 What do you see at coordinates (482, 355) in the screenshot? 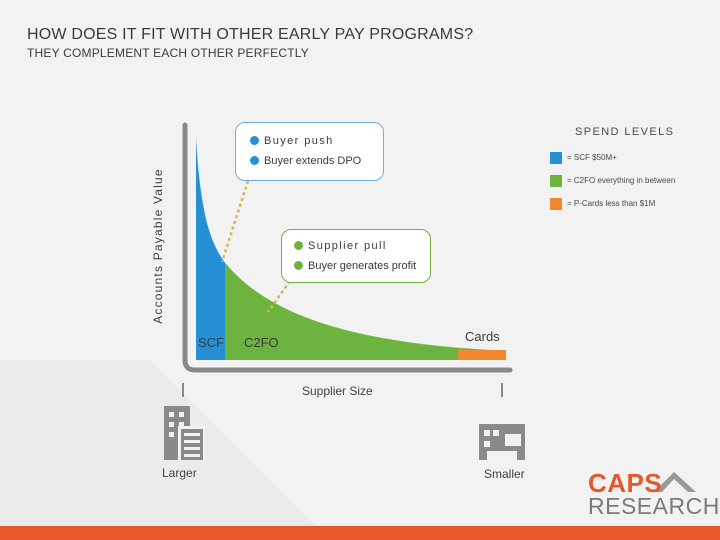
I see `cards-bar` at bounding box center [482, 355].